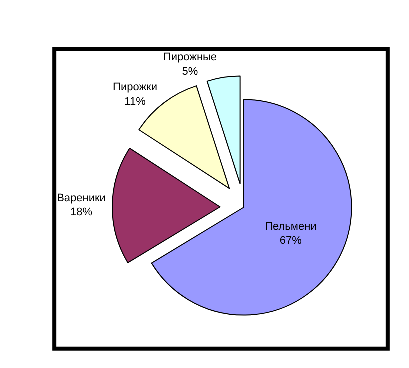  I want to click on slice-label: Пирожные, so click(190, 58).